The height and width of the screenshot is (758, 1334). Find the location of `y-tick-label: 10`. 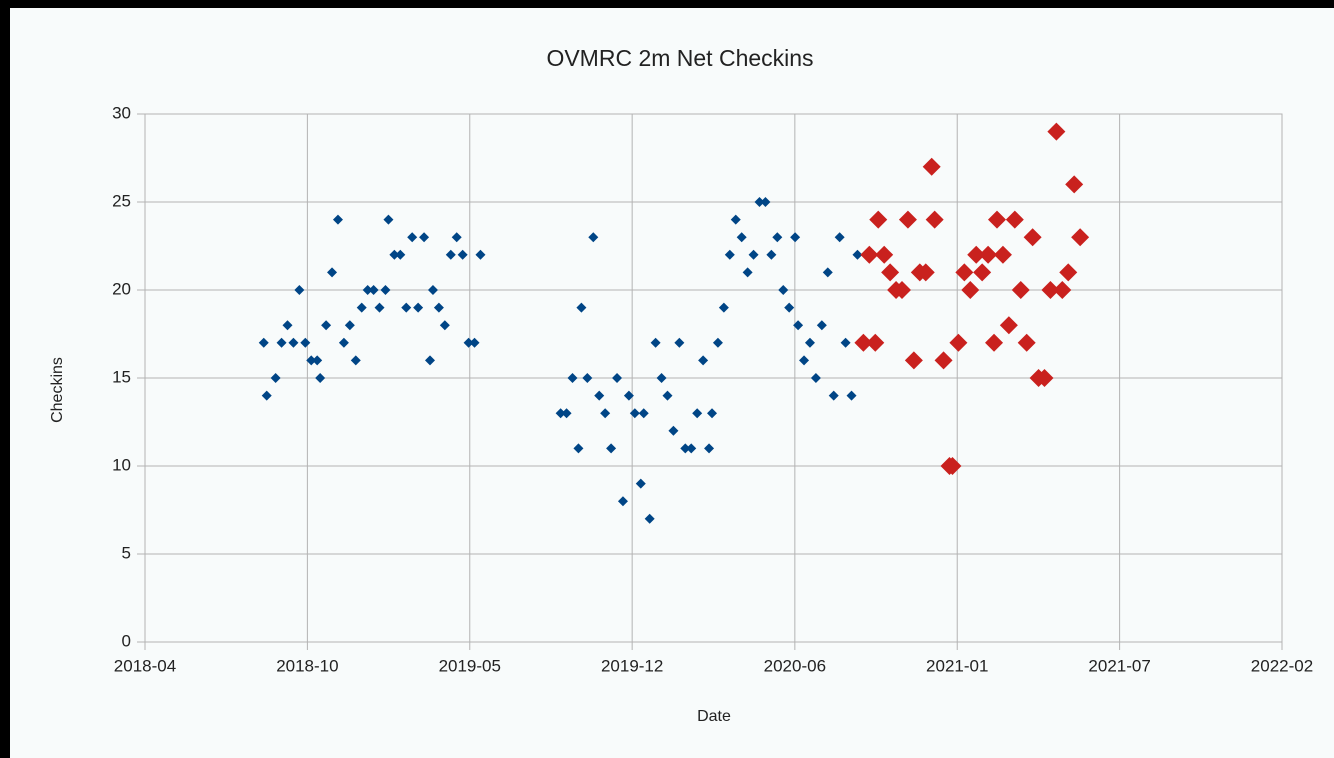

y-tick-label: 10 is located at coordinates (121, 464).